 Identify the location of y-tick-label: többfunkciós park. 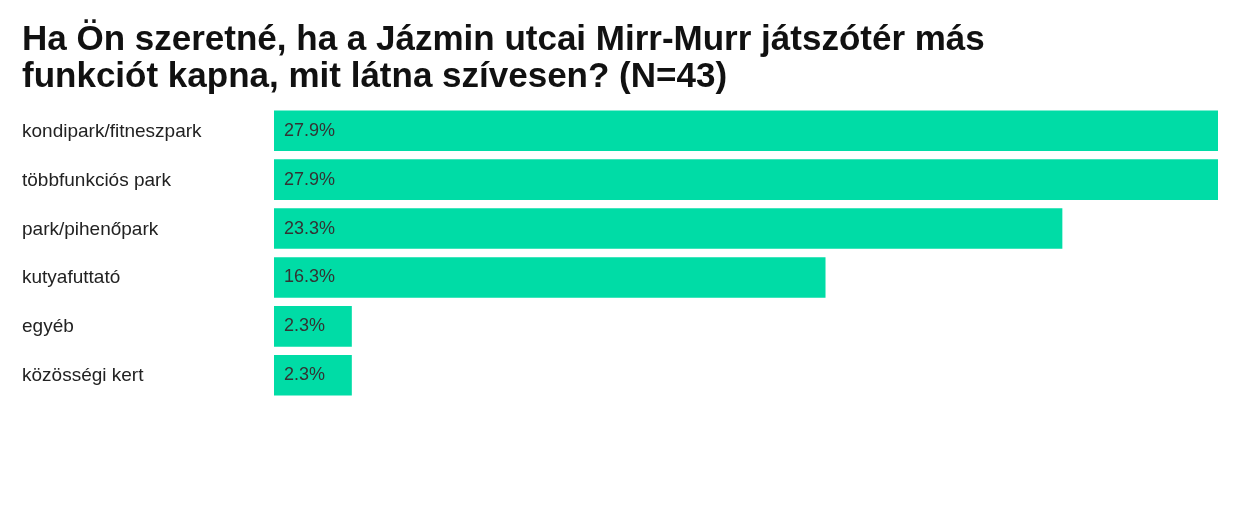
(97, 179).